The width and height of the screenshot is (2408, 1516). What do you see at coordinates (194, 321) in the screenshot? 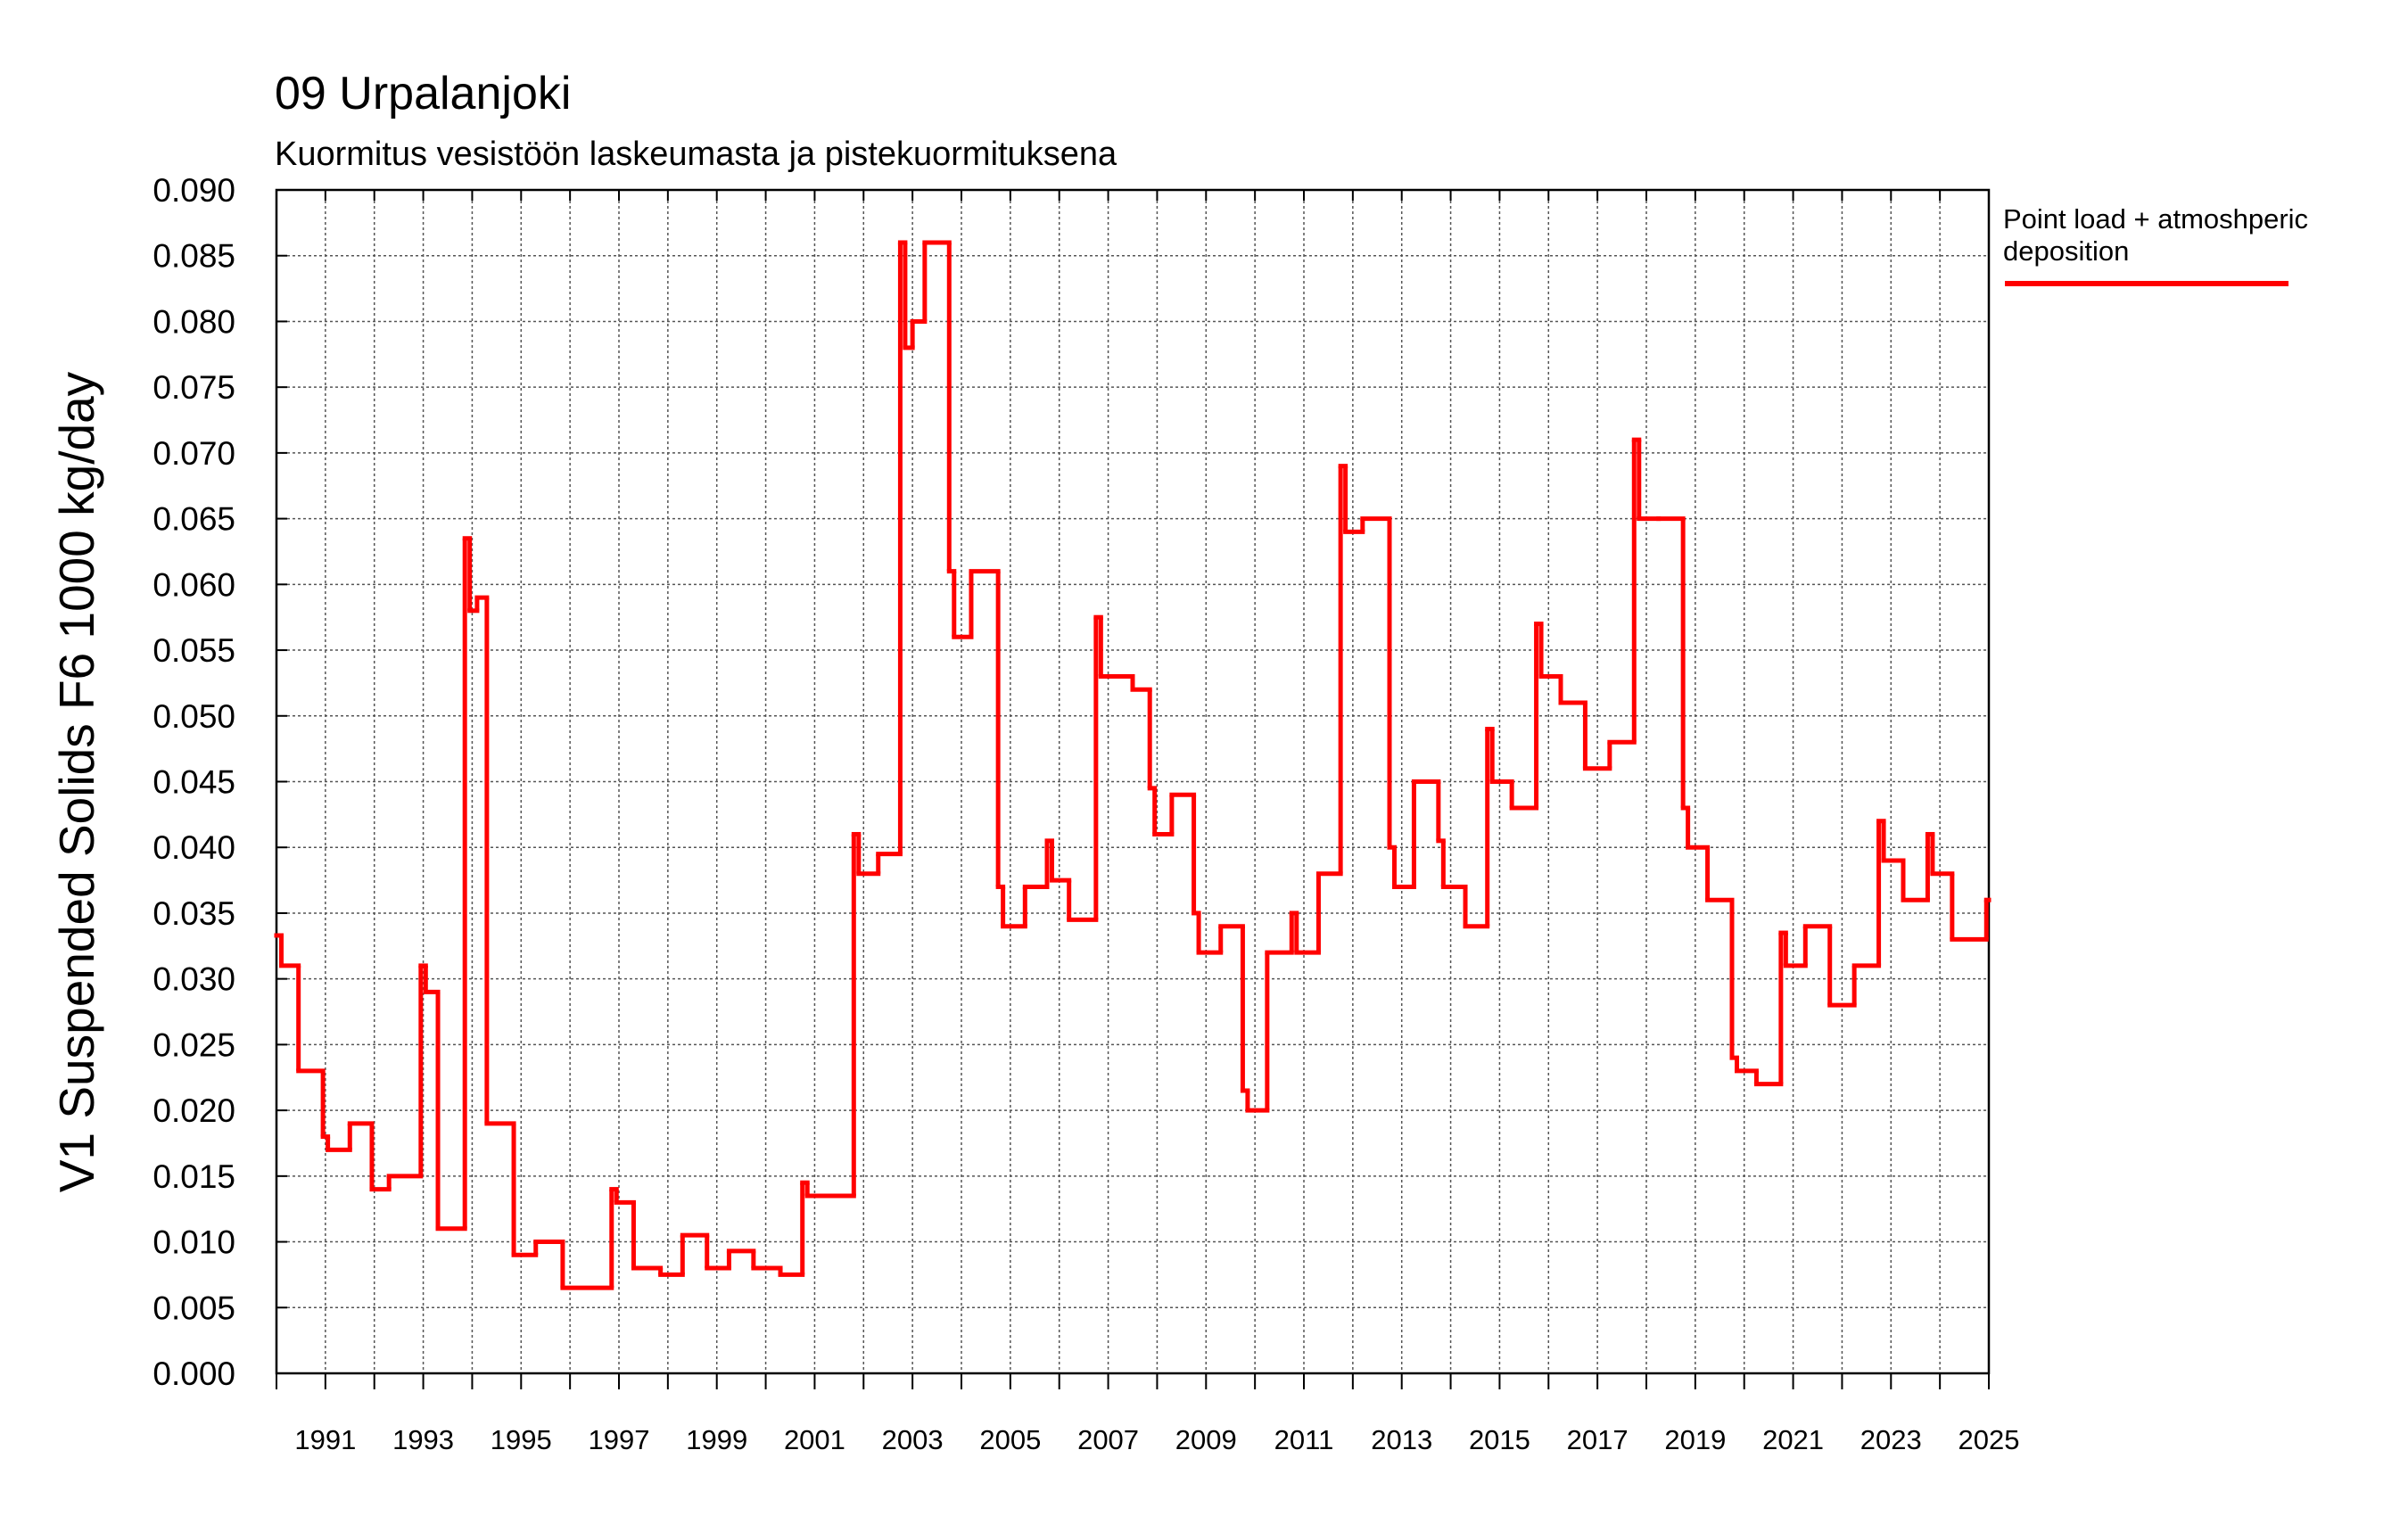
I see `y-tick-label: 0.080` at bounding box center [194, 321].